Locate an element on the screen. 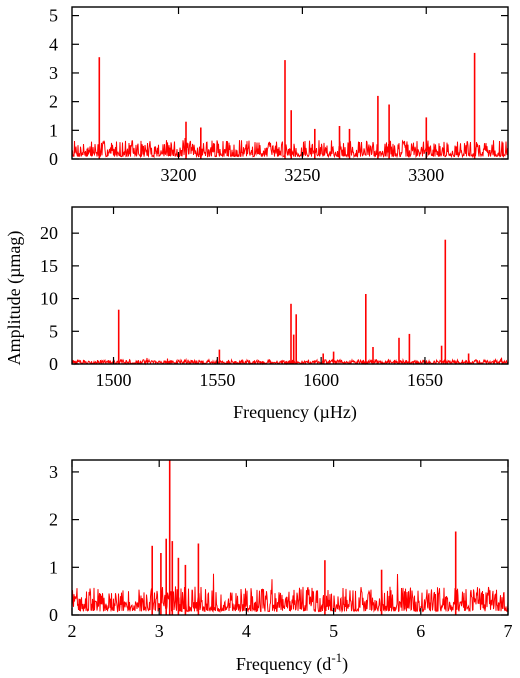 This screenshot has width=520, height=678. x-tick-label: 1500 is located at coordinates (114, 380).